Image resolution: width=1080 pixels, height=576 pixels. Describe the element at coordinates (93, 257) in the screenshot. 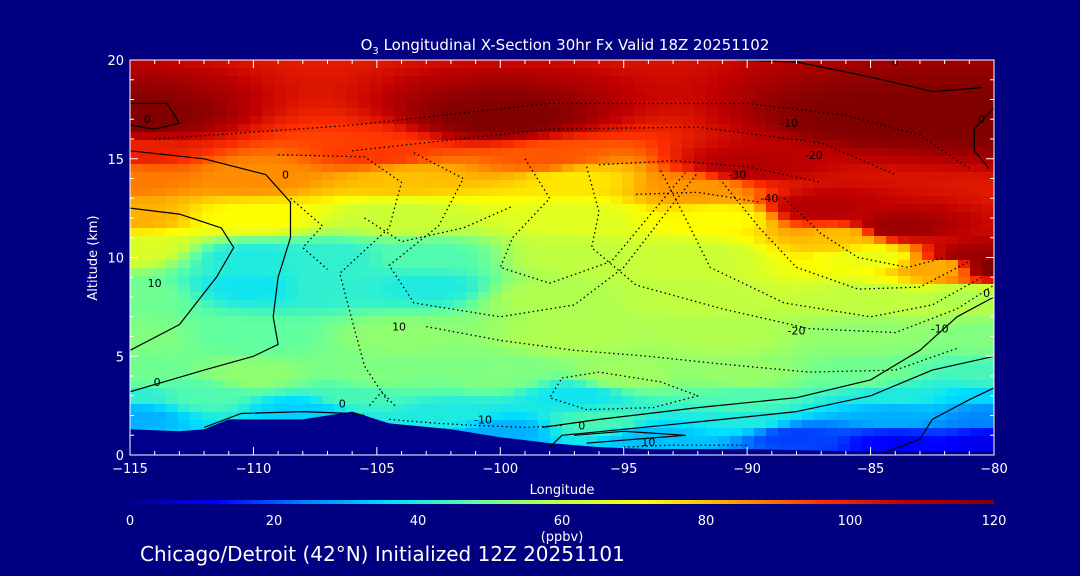

I see `y-axis-title: Altitude (km)` at that location.